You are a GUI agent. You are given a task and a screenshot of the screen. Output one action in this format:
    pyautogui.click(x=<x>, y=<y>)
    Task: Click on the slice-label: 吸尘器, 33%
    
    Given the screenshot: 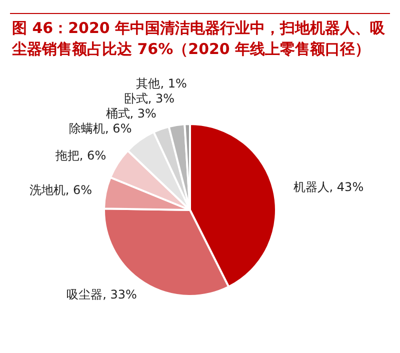 What is the action you would take?
    pyautogui.click(x=101, y=295)
    